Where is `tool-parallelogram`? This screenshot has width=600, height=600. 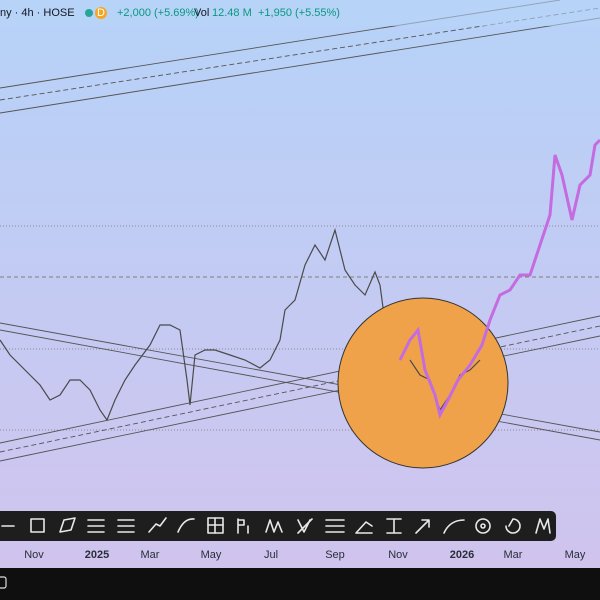
tool-parallelogram is located at coordinates (67, 525).